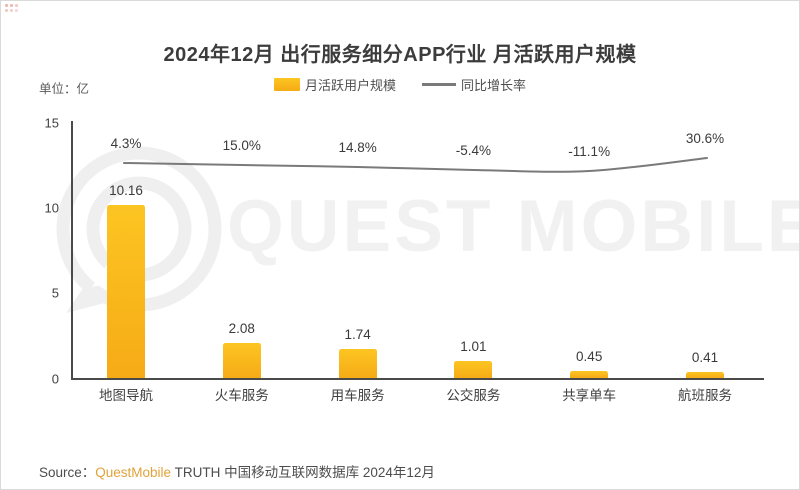 The image size is (800, 490). I want to click on y-tick-label: 10, so click(51, 208).